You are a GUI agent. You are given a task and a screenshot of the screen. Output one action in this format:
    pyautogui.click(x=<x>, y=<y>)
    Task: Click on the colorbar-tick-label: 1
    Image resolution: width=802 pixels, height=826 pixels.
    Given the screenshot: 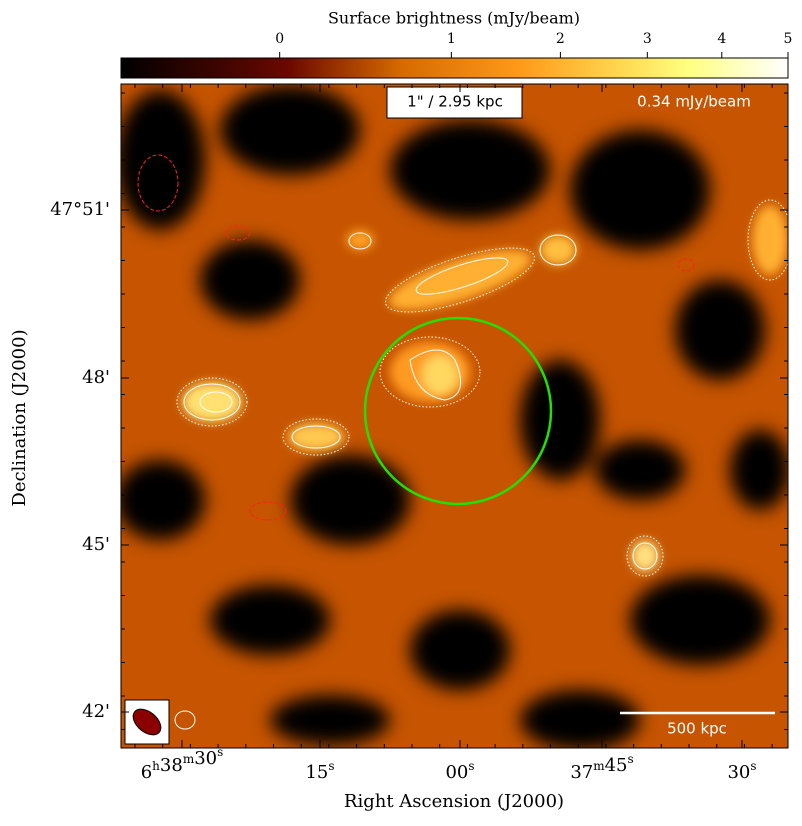 What is the action you would take?
    pyautogui.click(x=451, y=39)
    